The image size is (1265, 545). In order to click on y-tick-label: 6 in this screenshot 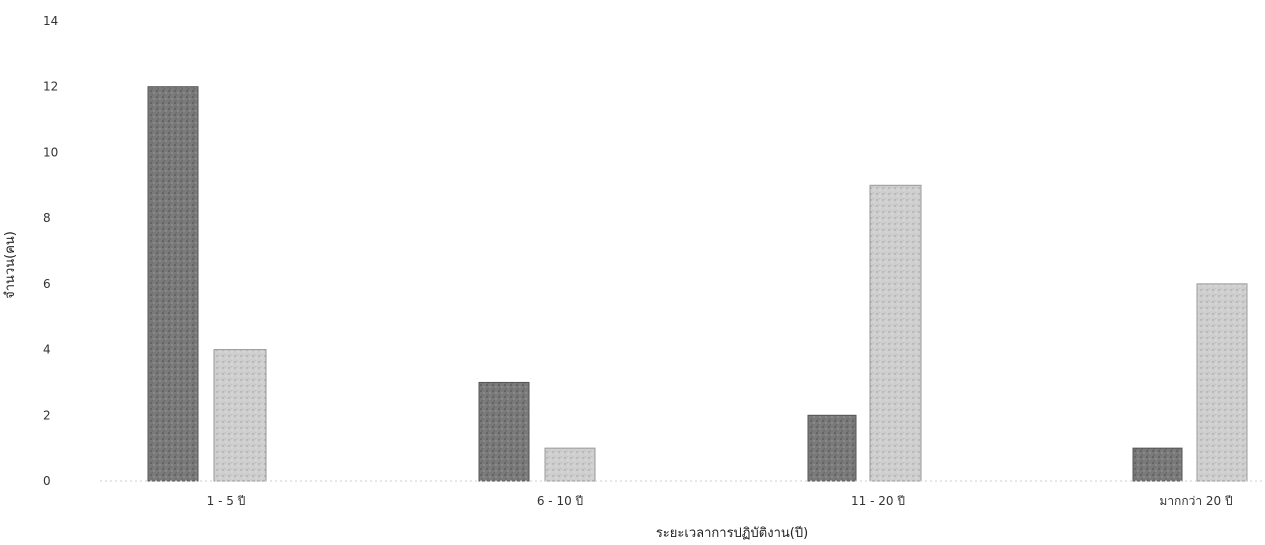, I will do `click(47, 284)`.